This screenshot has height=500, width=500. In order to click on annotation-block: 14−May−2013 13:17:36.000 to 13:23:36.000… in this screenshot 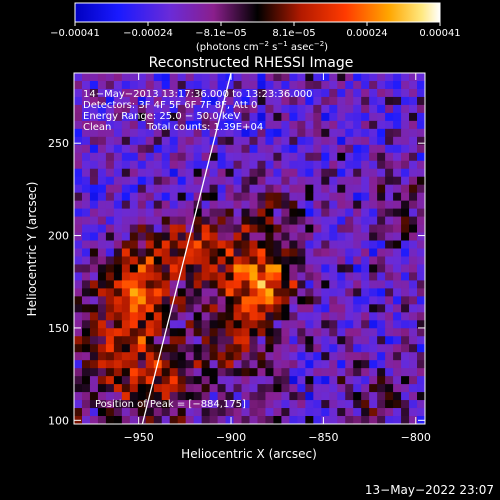, I will do `click(198, 111)`.